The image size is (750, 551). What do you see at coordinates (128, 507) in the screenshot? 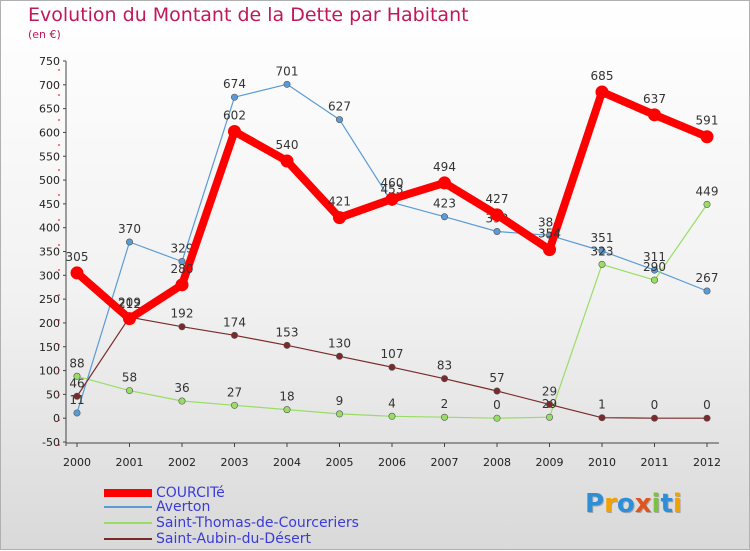
I see `legend-swatch-averton` at bounding box center [128, 507].